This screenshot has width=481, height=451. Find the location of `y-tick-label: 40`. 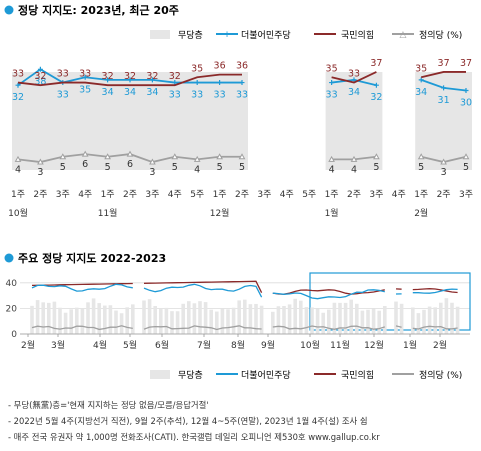

y-tick-label: 40 is located at coordinates (12, 284).